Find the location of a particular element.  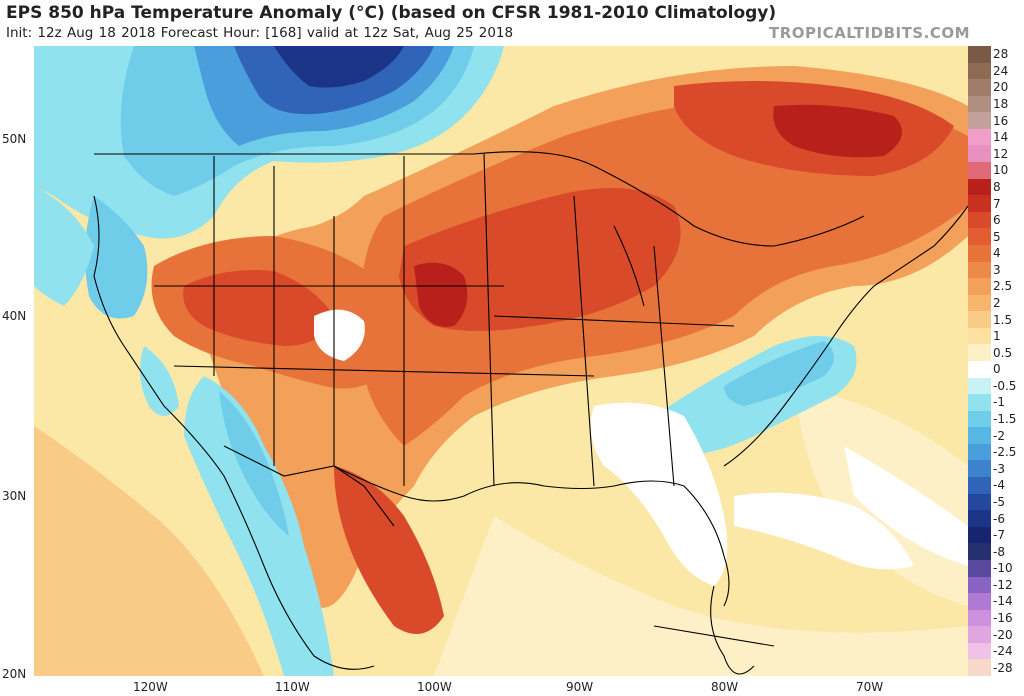

colorbar-label: 8 is located at coordinates (997, 186).